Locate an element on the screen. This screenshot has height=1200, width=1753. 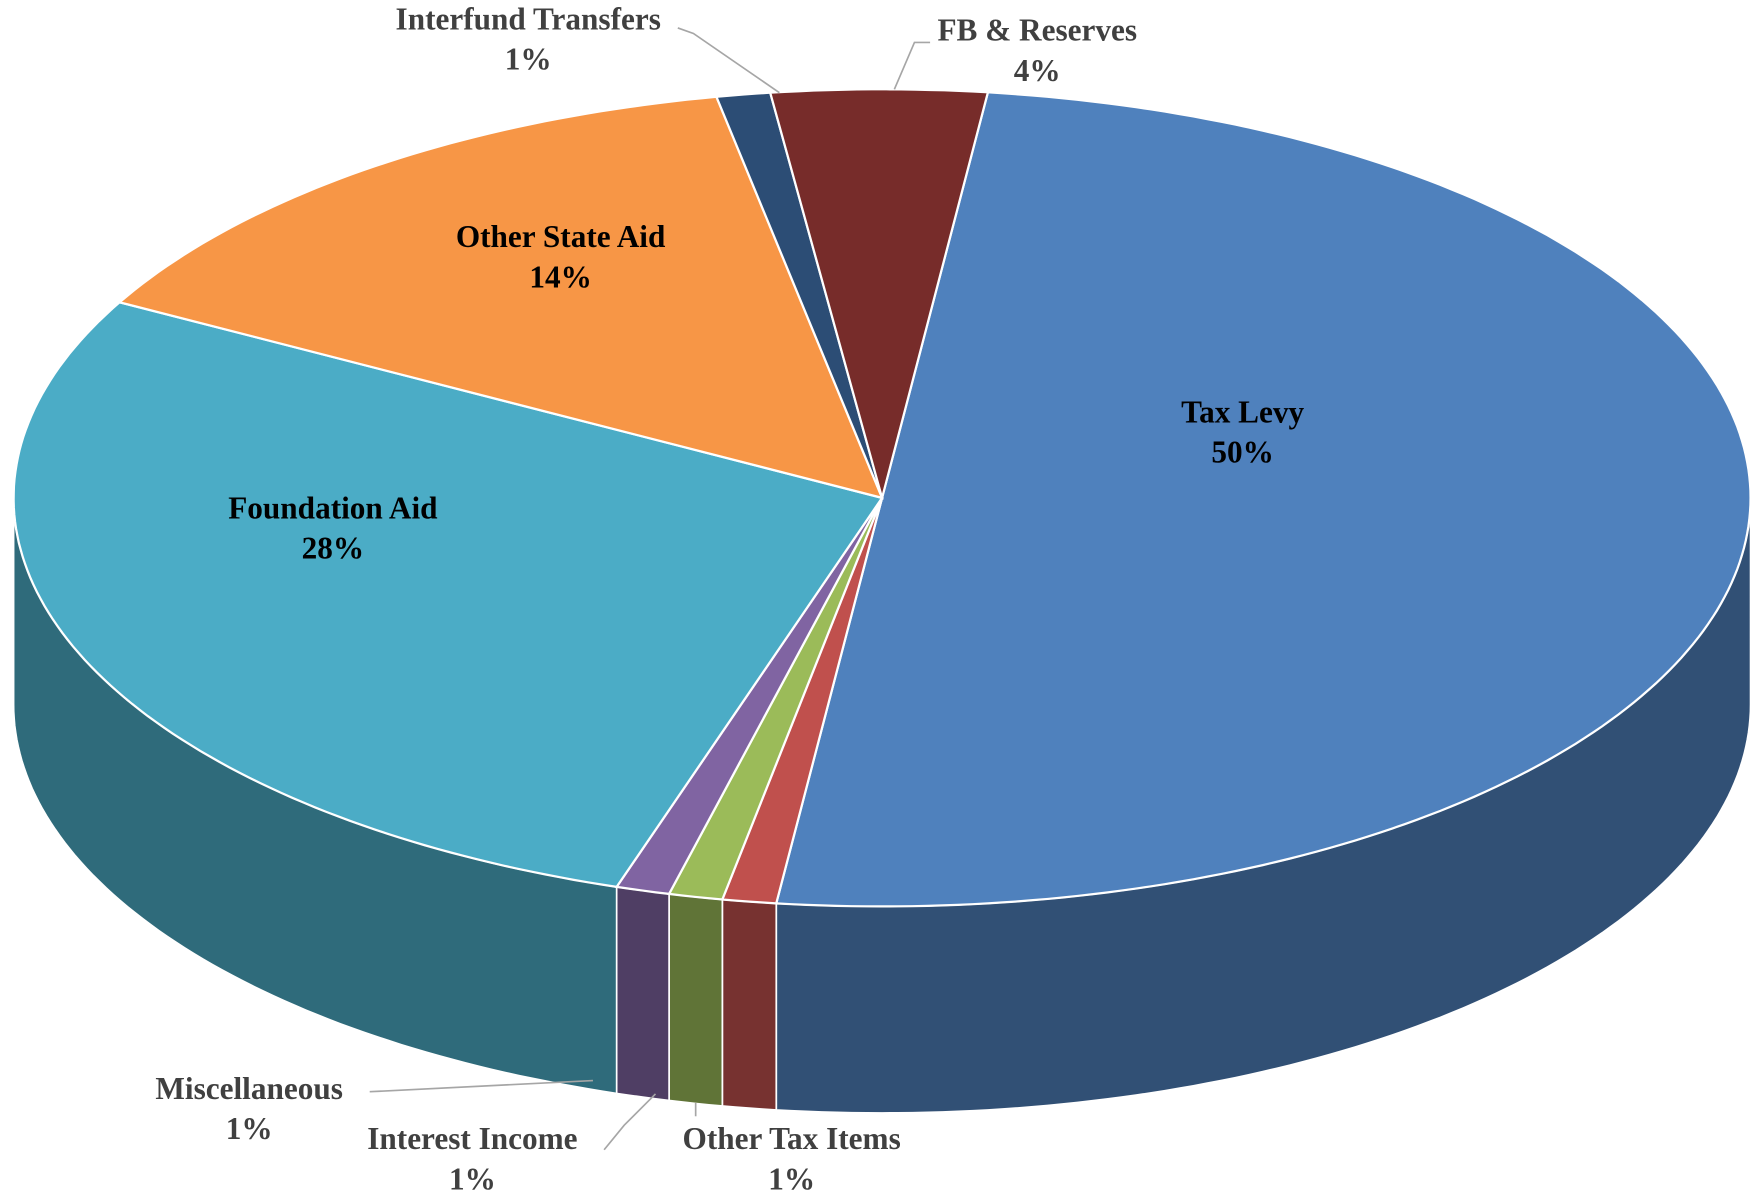
data-label-name: Miscellaneous is located at coordinates (248, 1088).